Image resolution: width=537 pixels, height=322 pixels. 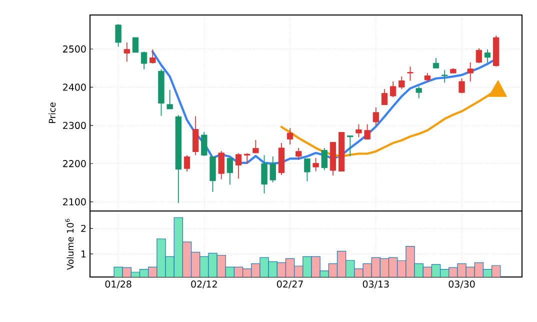 I want to click on x-tick-label: 01/28, so click(x=118, y=284).